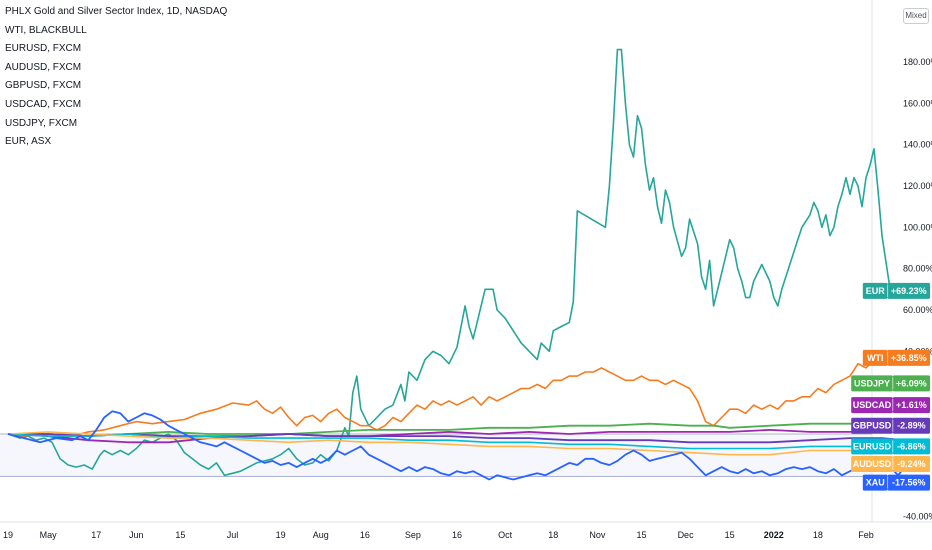 The height and width of the screenshot is (550, 932). I want to click on legend-item-usdjpy: USDJPY, FXCM, so click(41, 123).